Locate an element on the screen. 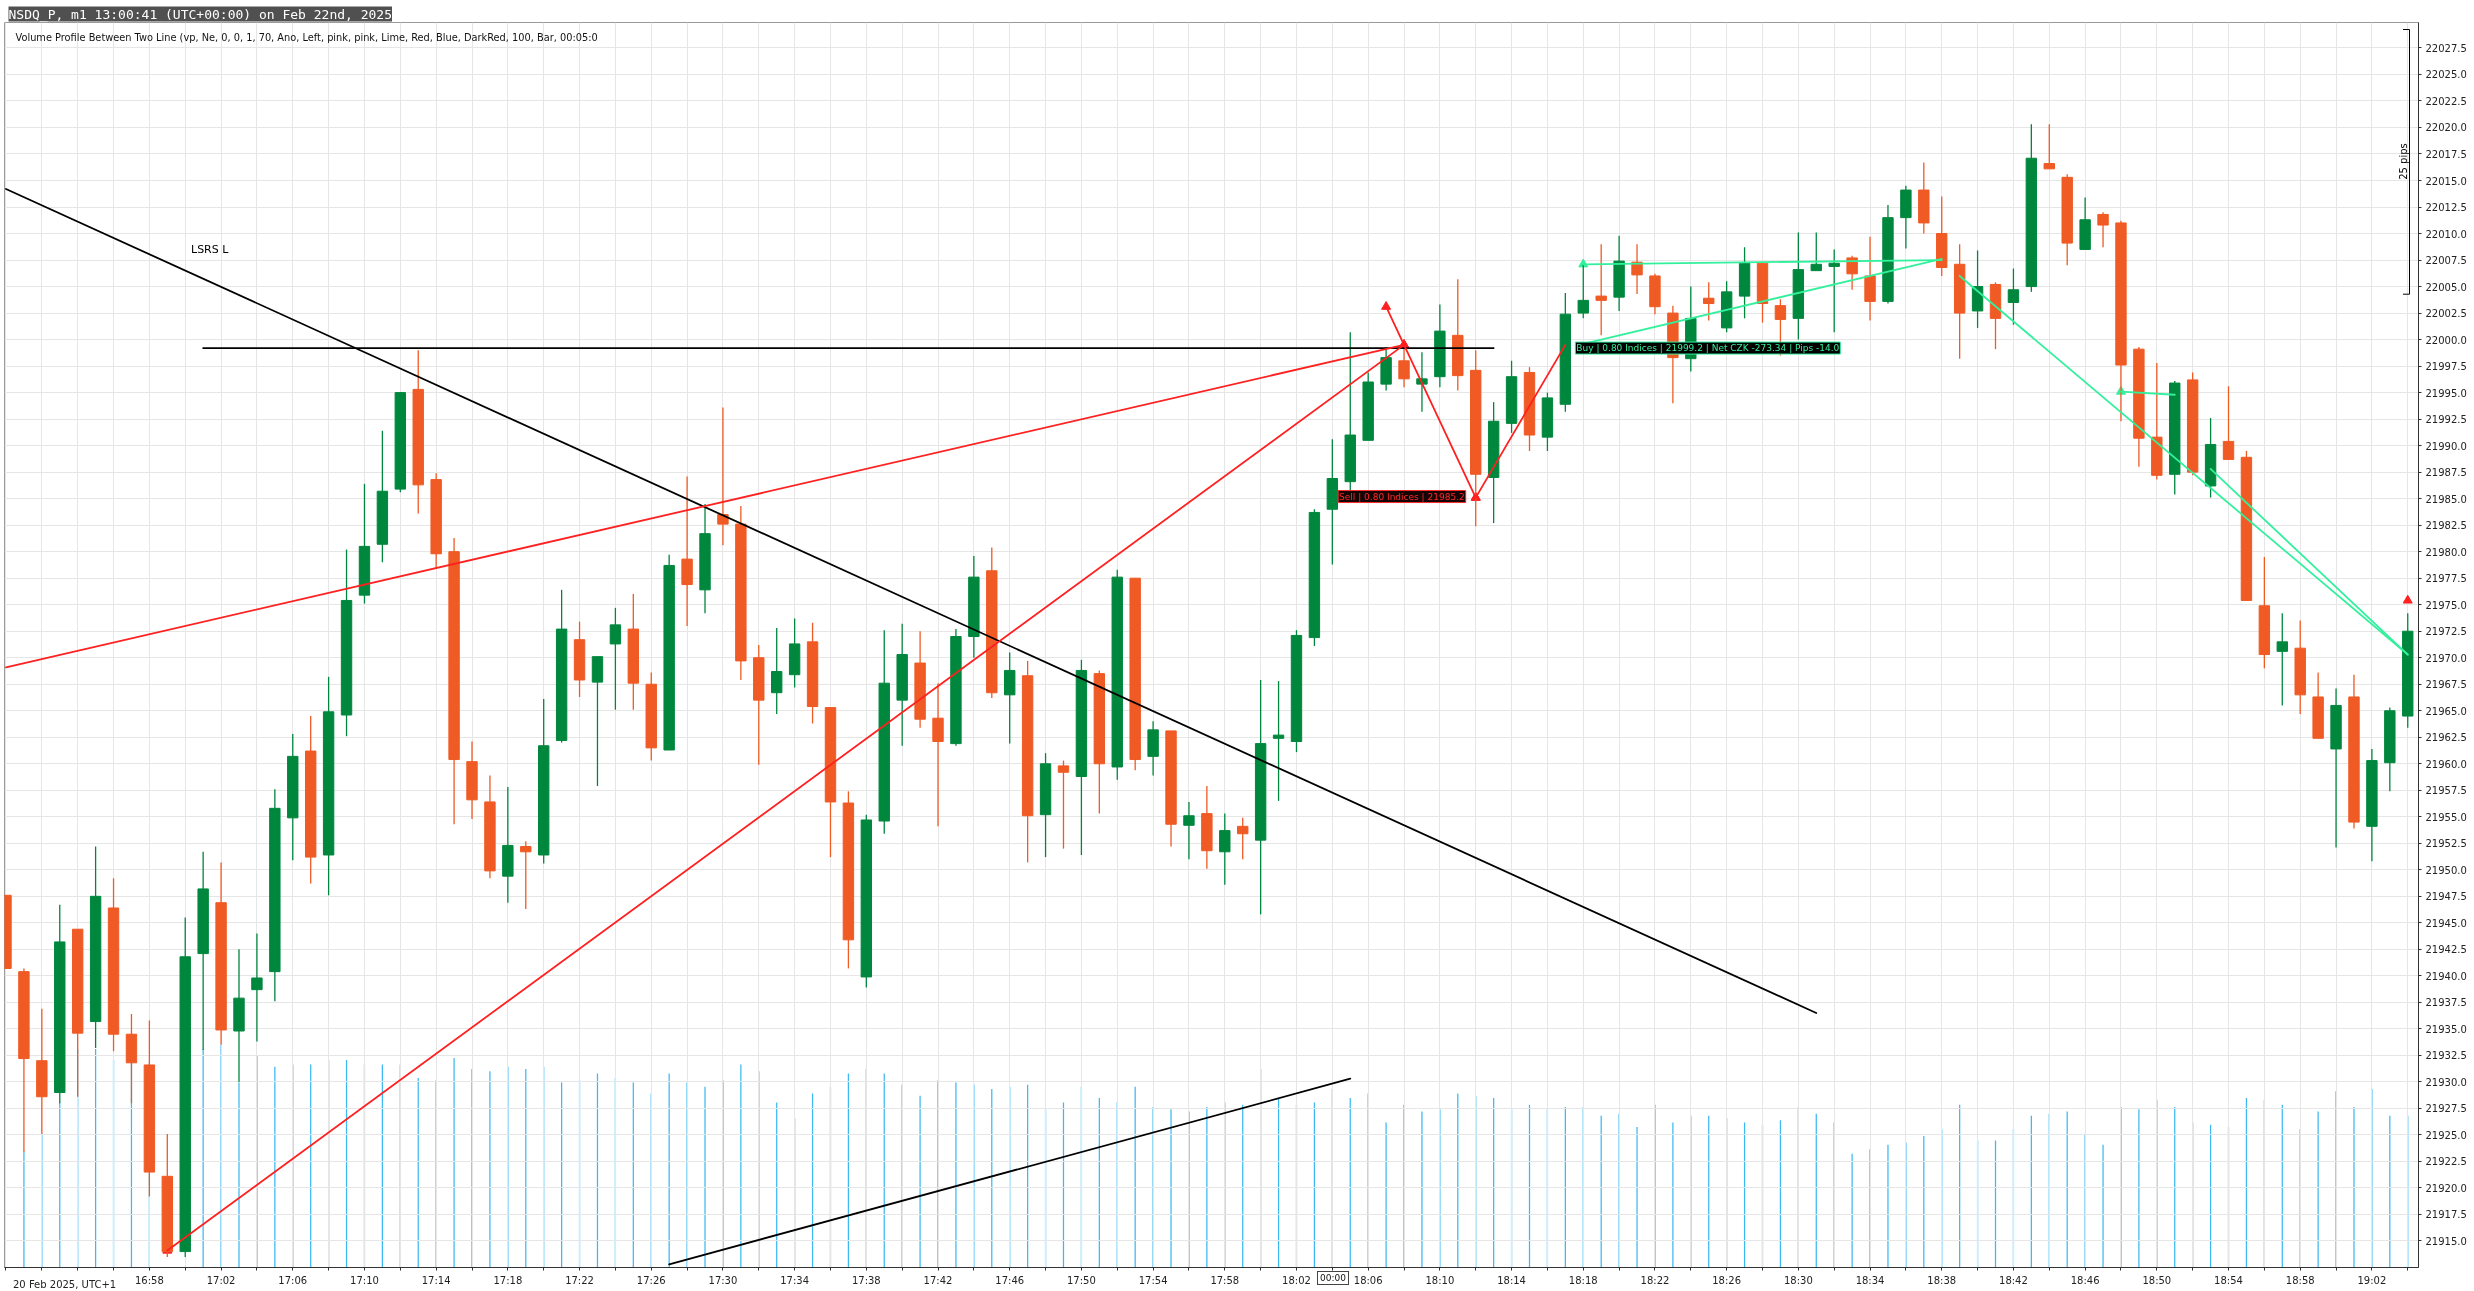 The height and width of the screenshot is (1291, 2474). text: 20 Feb 2025, UTC+1 is located at coordinates (65, 1284).